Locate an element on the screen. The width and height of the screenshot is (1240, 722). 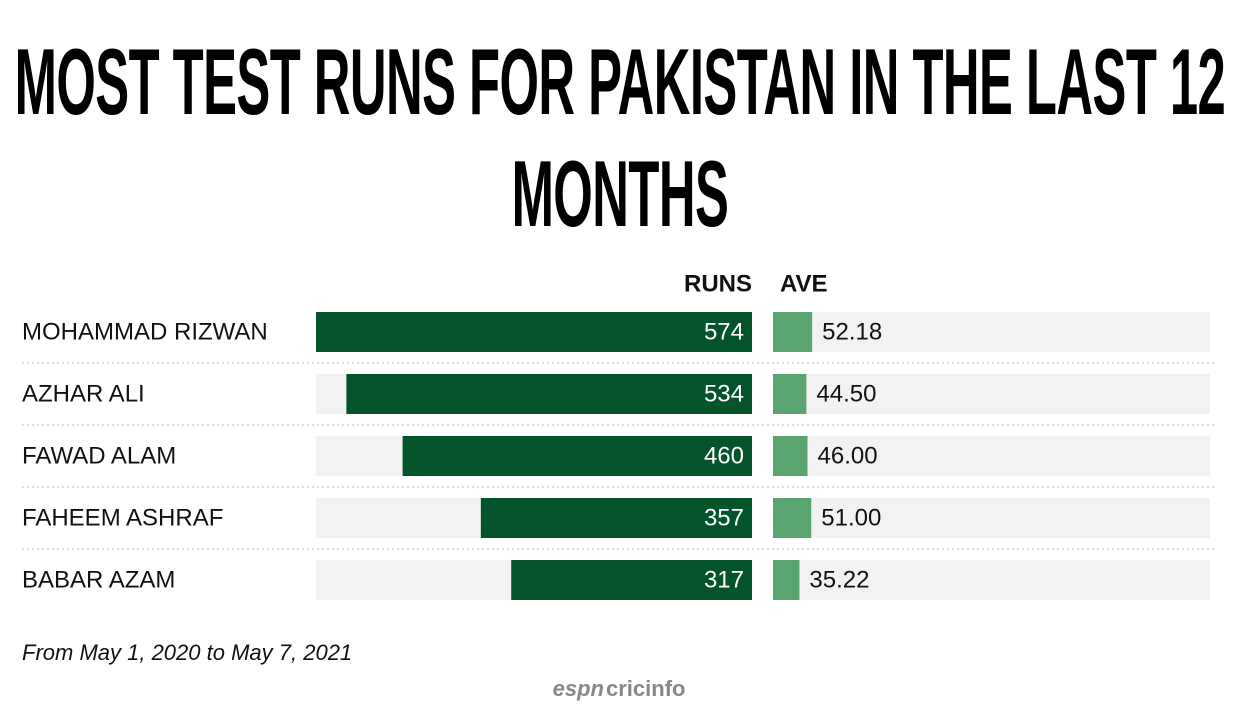
value-label: 52.18 is located at coordinates (852, 331).